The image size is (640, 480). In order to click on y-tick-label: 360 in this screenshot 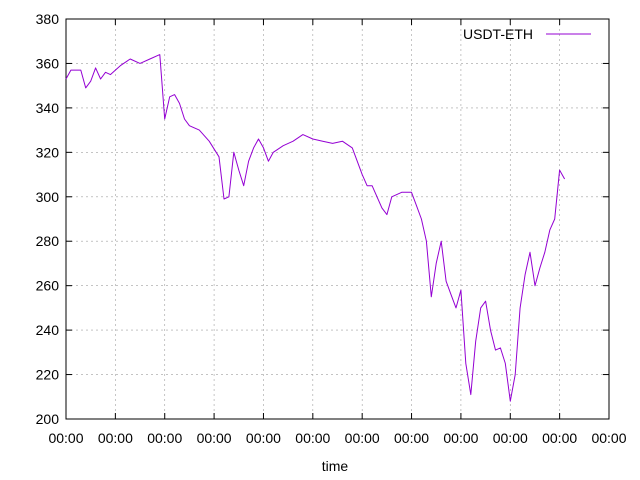, I will do `click(48, 63)`.